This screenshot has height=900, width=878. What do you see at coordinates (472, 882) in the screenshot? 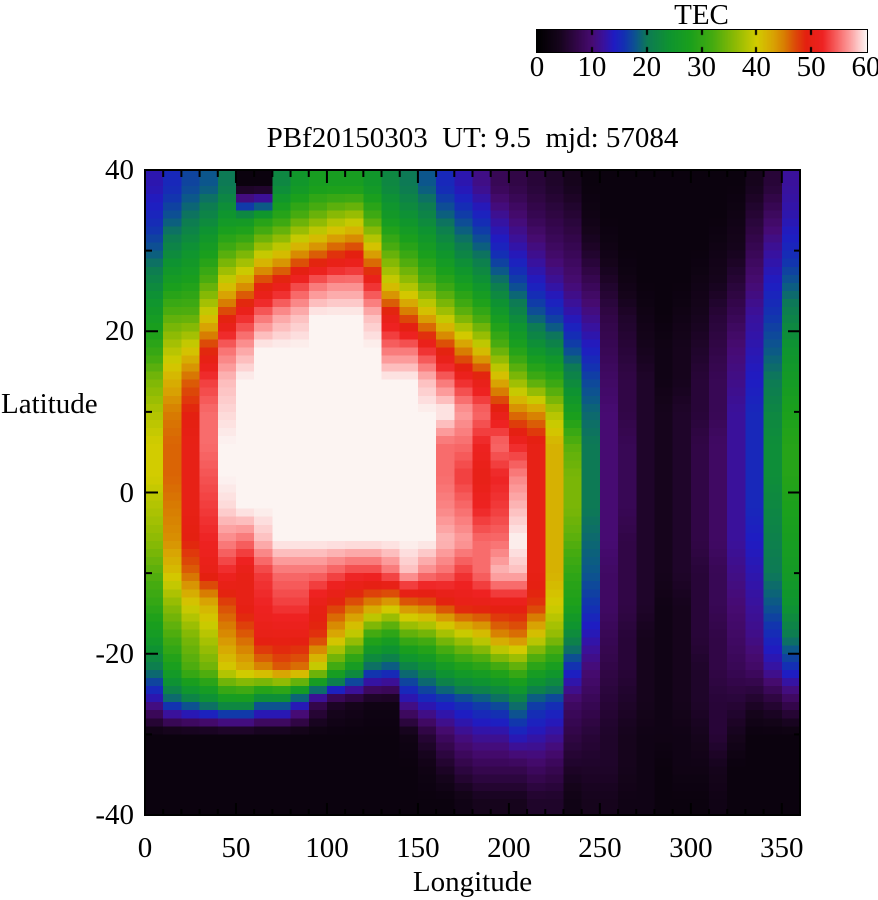
I see `x-axis-label: Longitude` at bounding box center [472, 882].